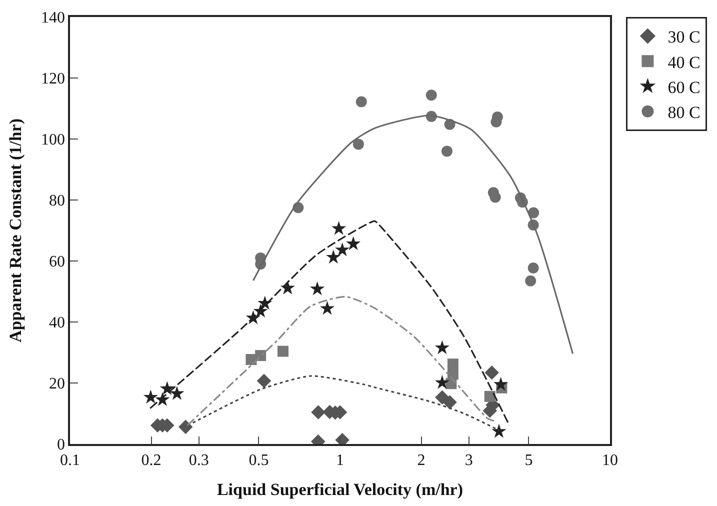 The image size is (717, 506). Describe the element at coordinates (684, 37) in the screenshot. I see `legend-label: 30 C` at that location.